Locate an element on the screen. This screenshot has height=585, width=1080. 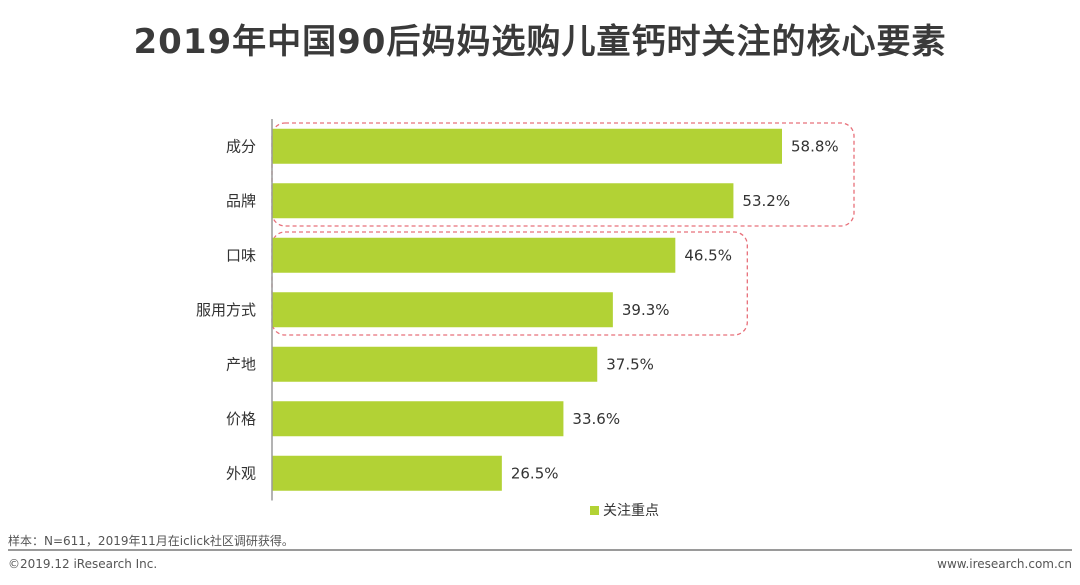
data-label-1: 58.8% is located at coordinates (815, 146).